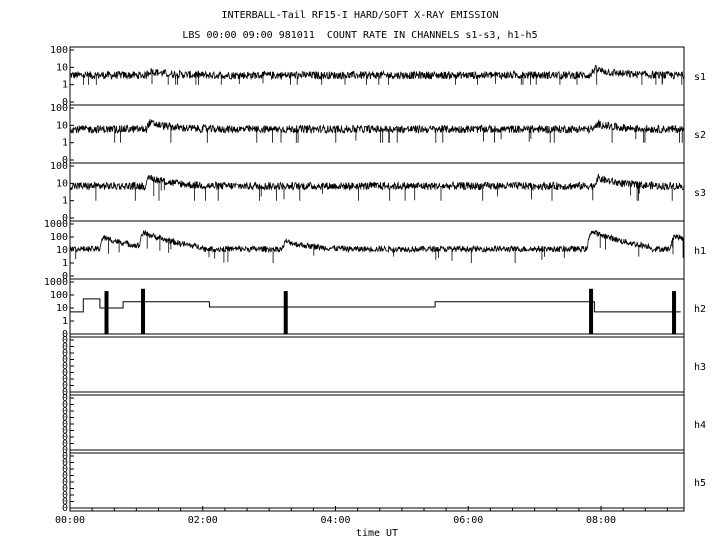  I want to click on panel-label-h2: h2, so click(700, 309).